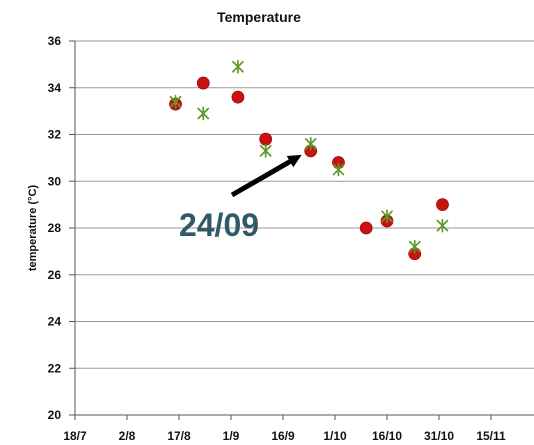 The image size is (534, 445). I want to click on y-tick-label: 20, so click(55, 415).